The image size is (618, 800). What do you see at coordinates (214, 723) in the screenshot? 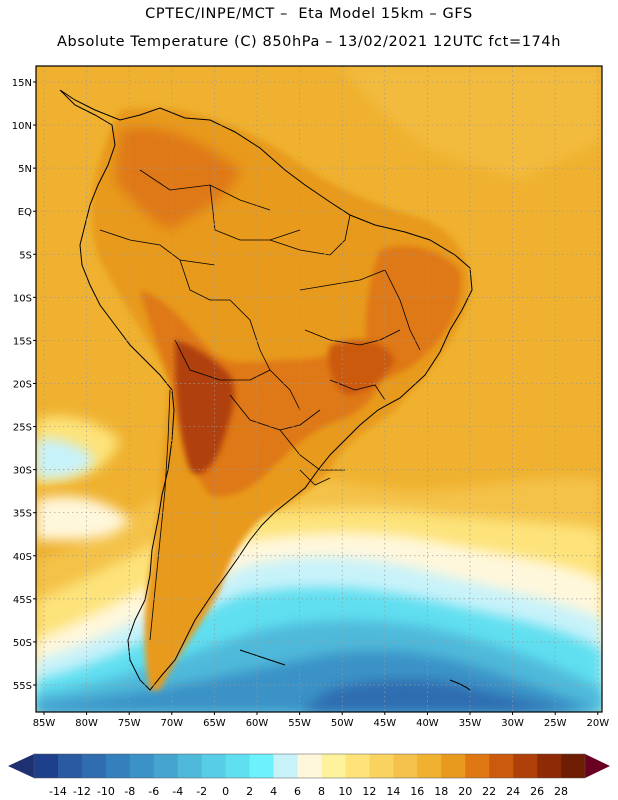
I see `lon-label: 65W` at bounding box center [214, 723].